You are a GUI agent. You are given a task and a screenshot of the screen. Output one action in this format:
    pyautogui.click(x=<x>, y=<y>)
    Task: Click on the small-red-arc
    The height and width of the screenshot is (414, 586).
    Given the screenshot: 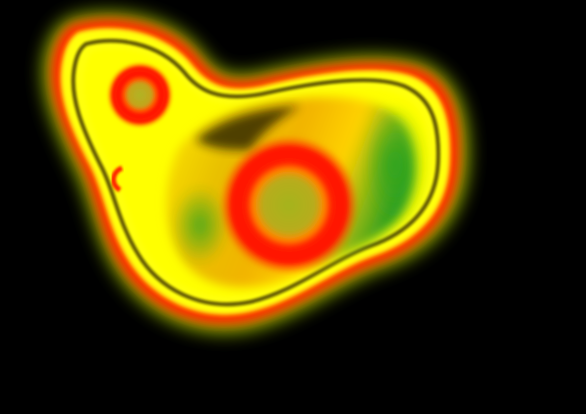 What is the action you would take?
    pyautogui.click(x=117, y=179)
    